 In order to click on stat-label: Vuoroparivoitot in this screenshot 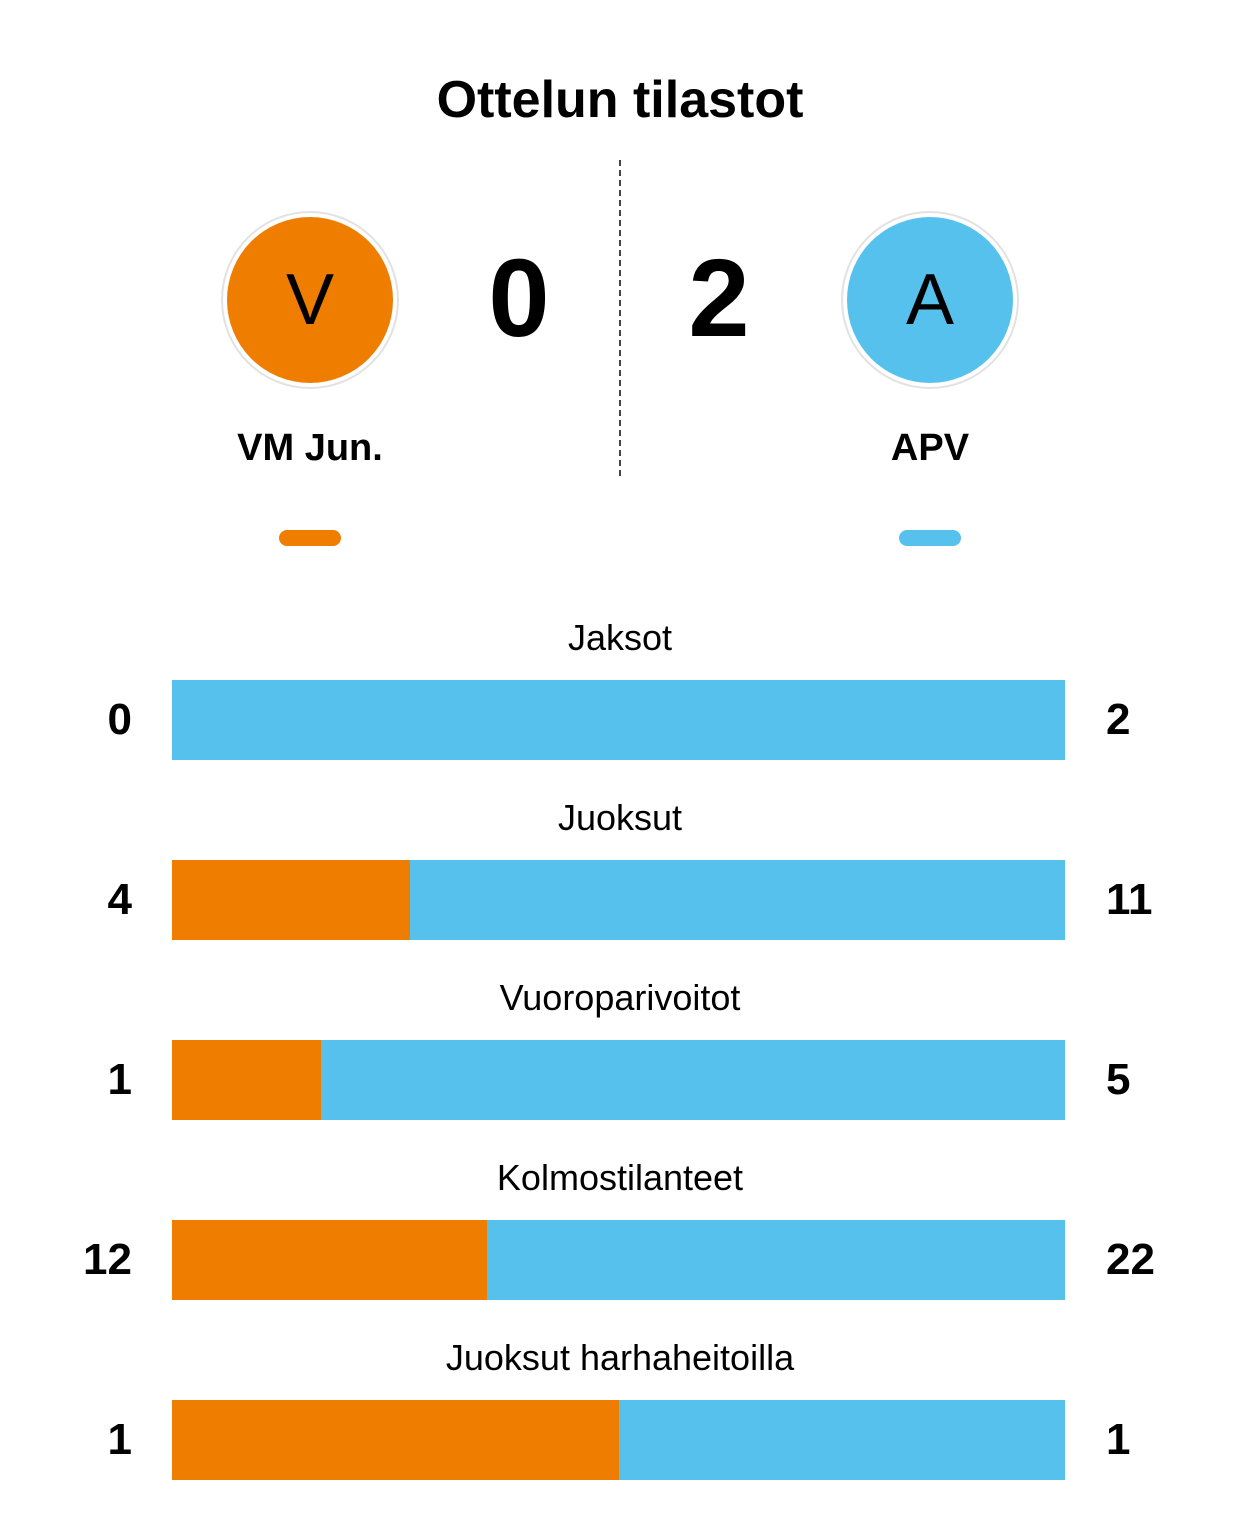, I will do `click(620, 997)`.